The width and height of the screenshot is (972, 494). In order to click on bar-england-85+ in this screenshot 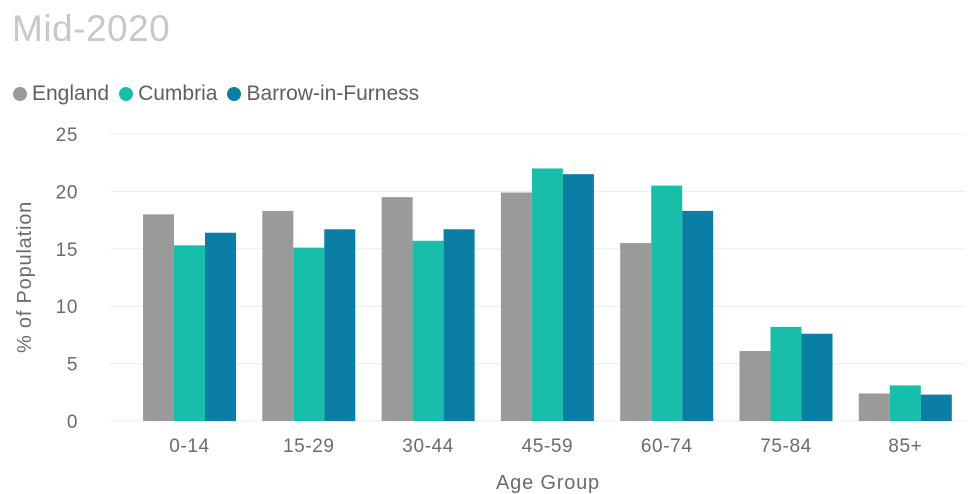, I will do `click(874, 407)`.